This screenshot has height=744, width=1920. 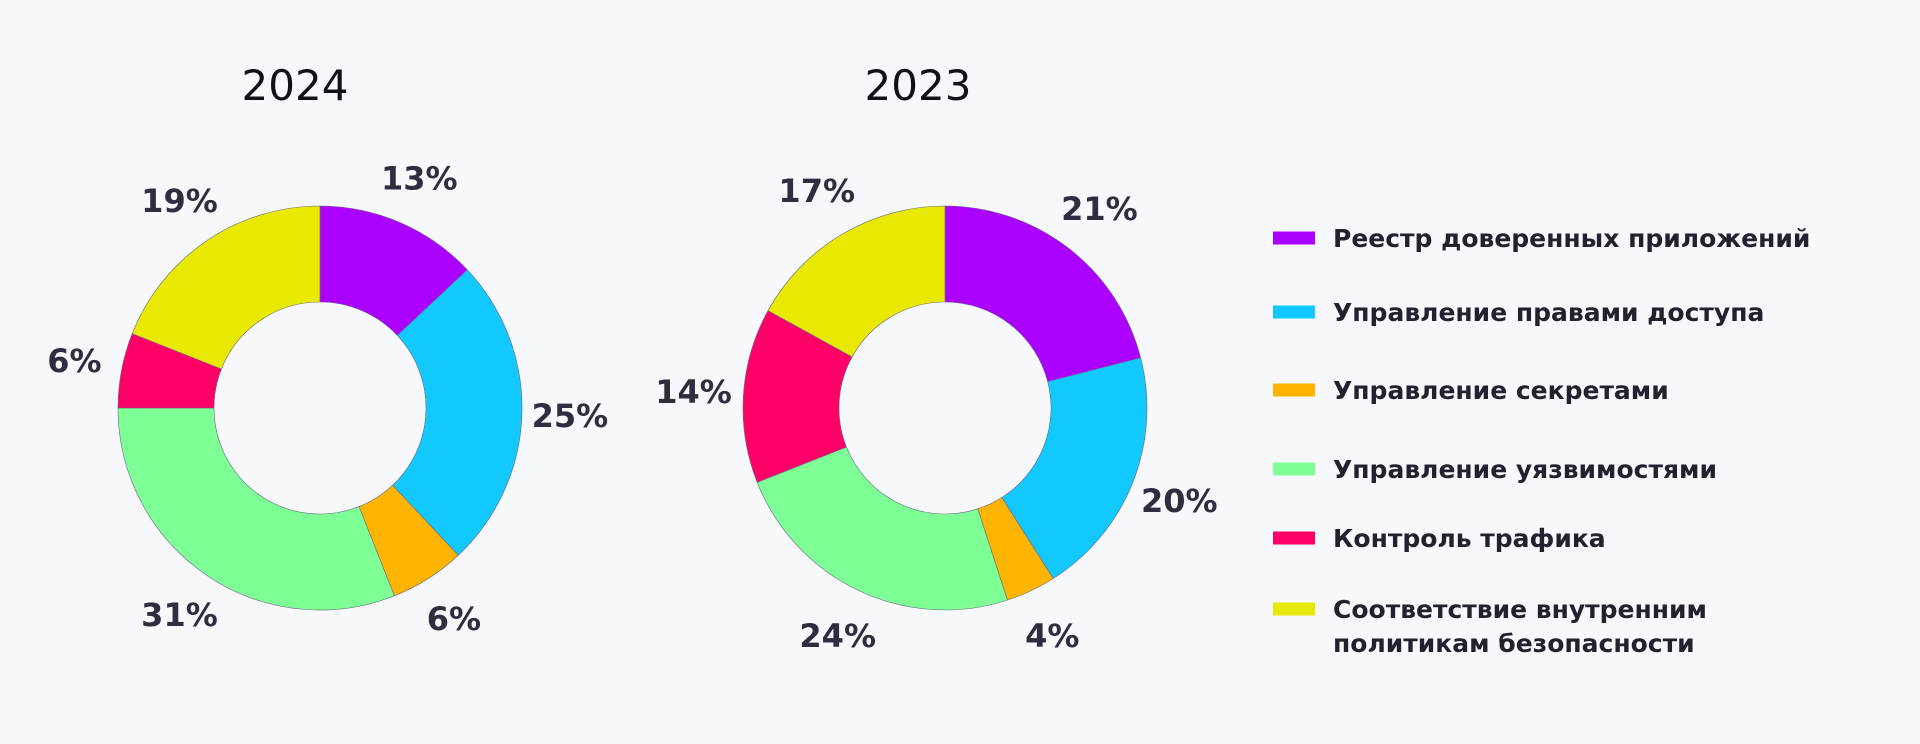 I want to click on legend-label: Управление уязвимостями, so click(x=1525, y=469).